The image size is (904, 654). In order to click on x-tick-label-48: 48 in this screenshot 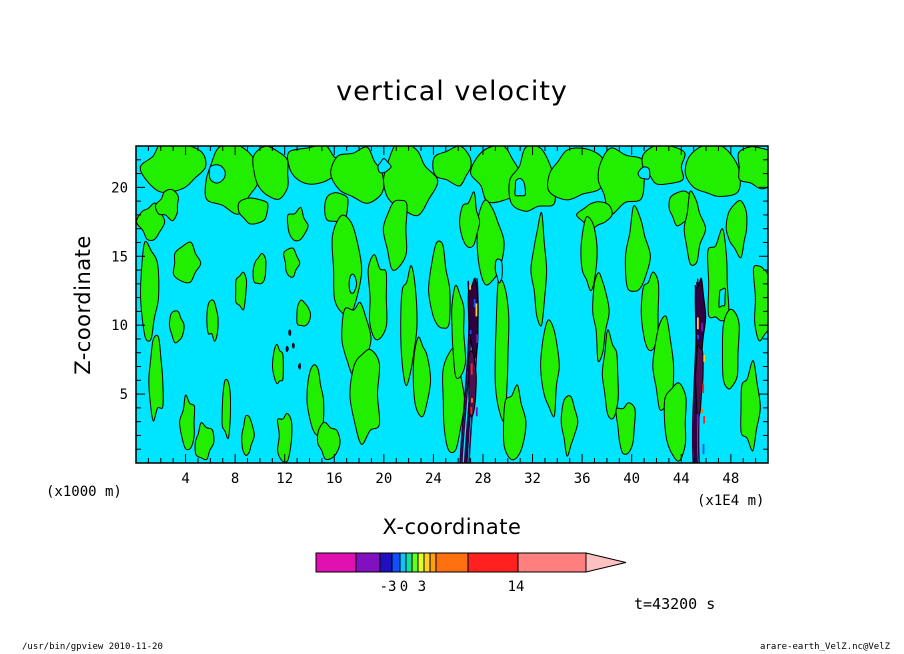, I will do `click(730, 479)`.